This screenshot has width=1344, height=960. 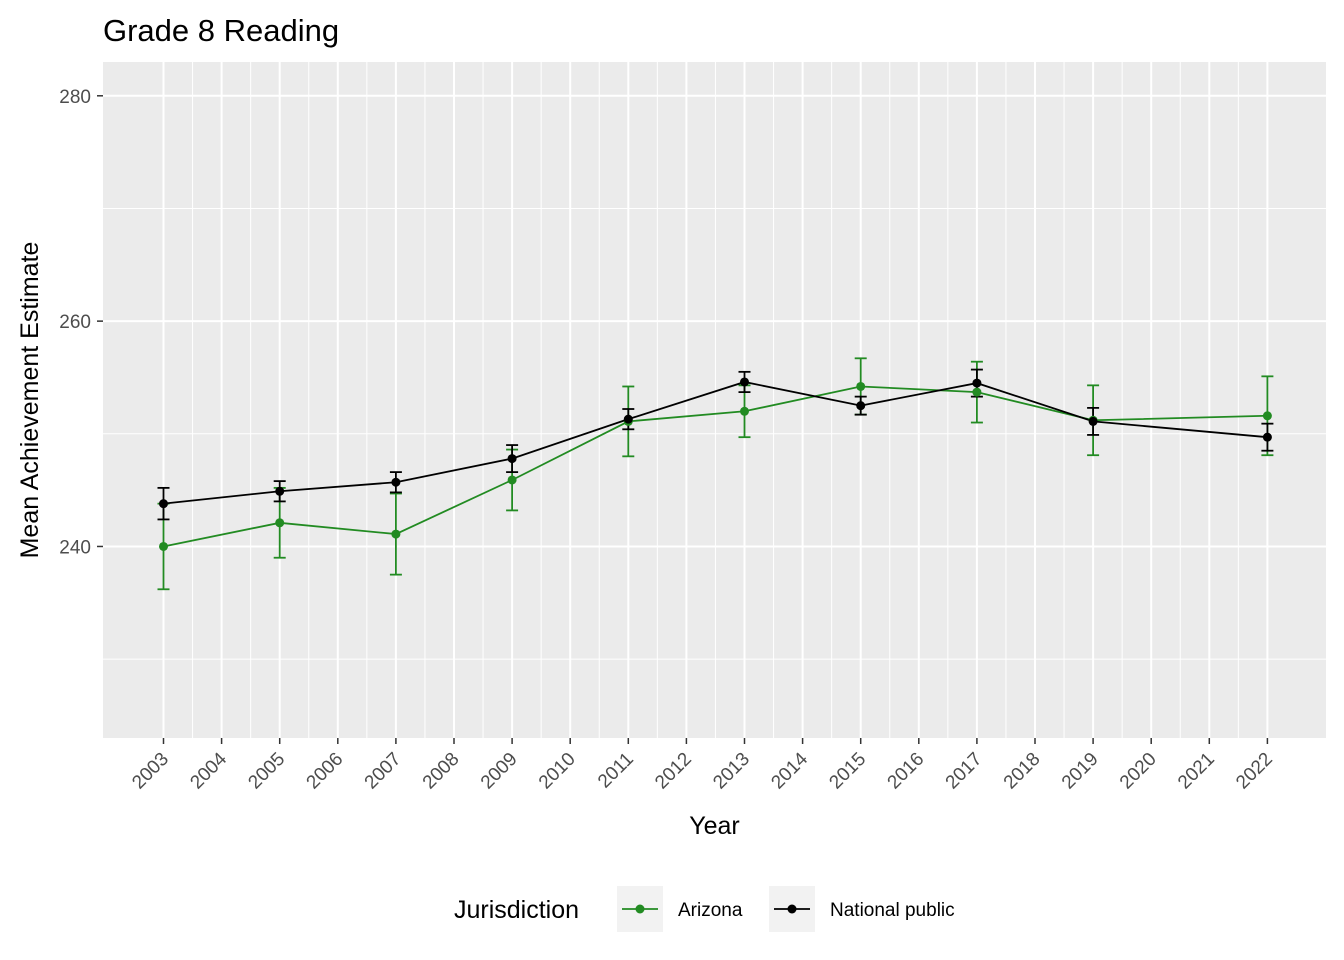 What do you see at coordinates (30, 400) in the screenshot?
I see `y-axis-title: Mean Achievement Estimate` at bounding box center [30, 400].